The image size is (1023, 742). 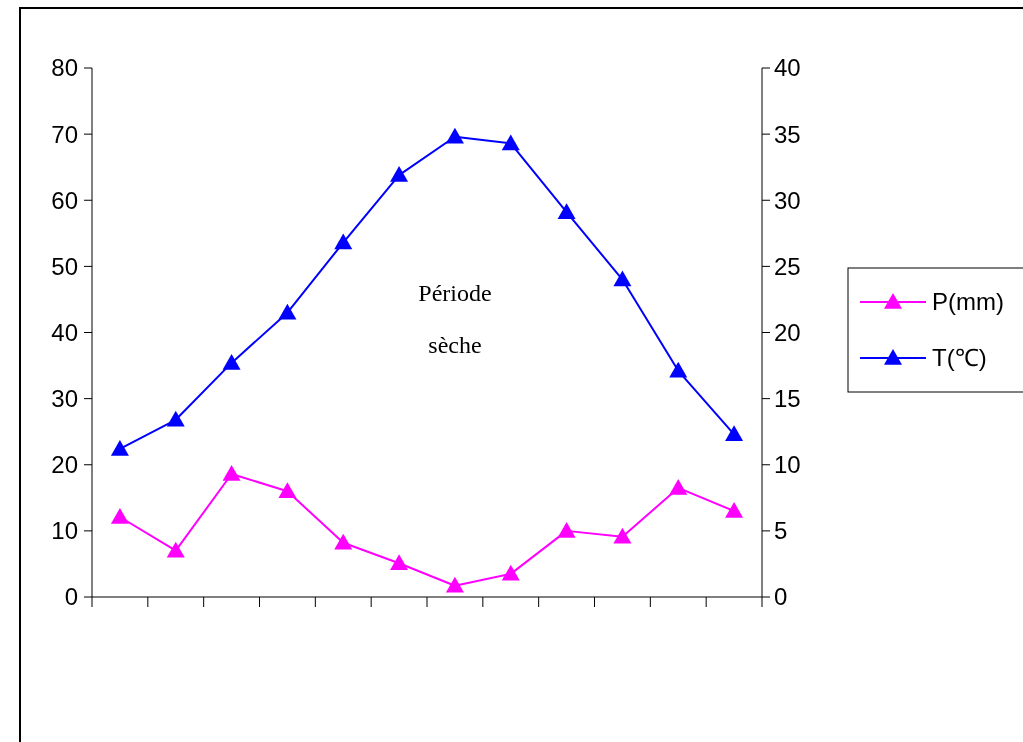 I want to click on legend-label: T(℃), so click(x=959, y=358).